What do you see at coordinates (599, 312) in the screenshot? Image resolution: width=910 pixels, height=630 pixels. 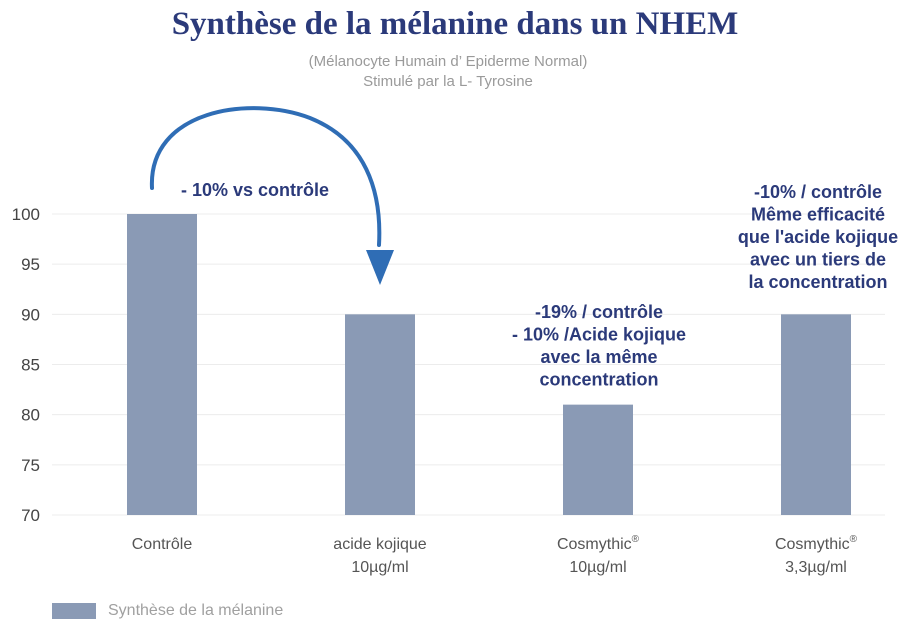 I see `annotation-text: -19% / contrôle` at bounding box center [599, 312].